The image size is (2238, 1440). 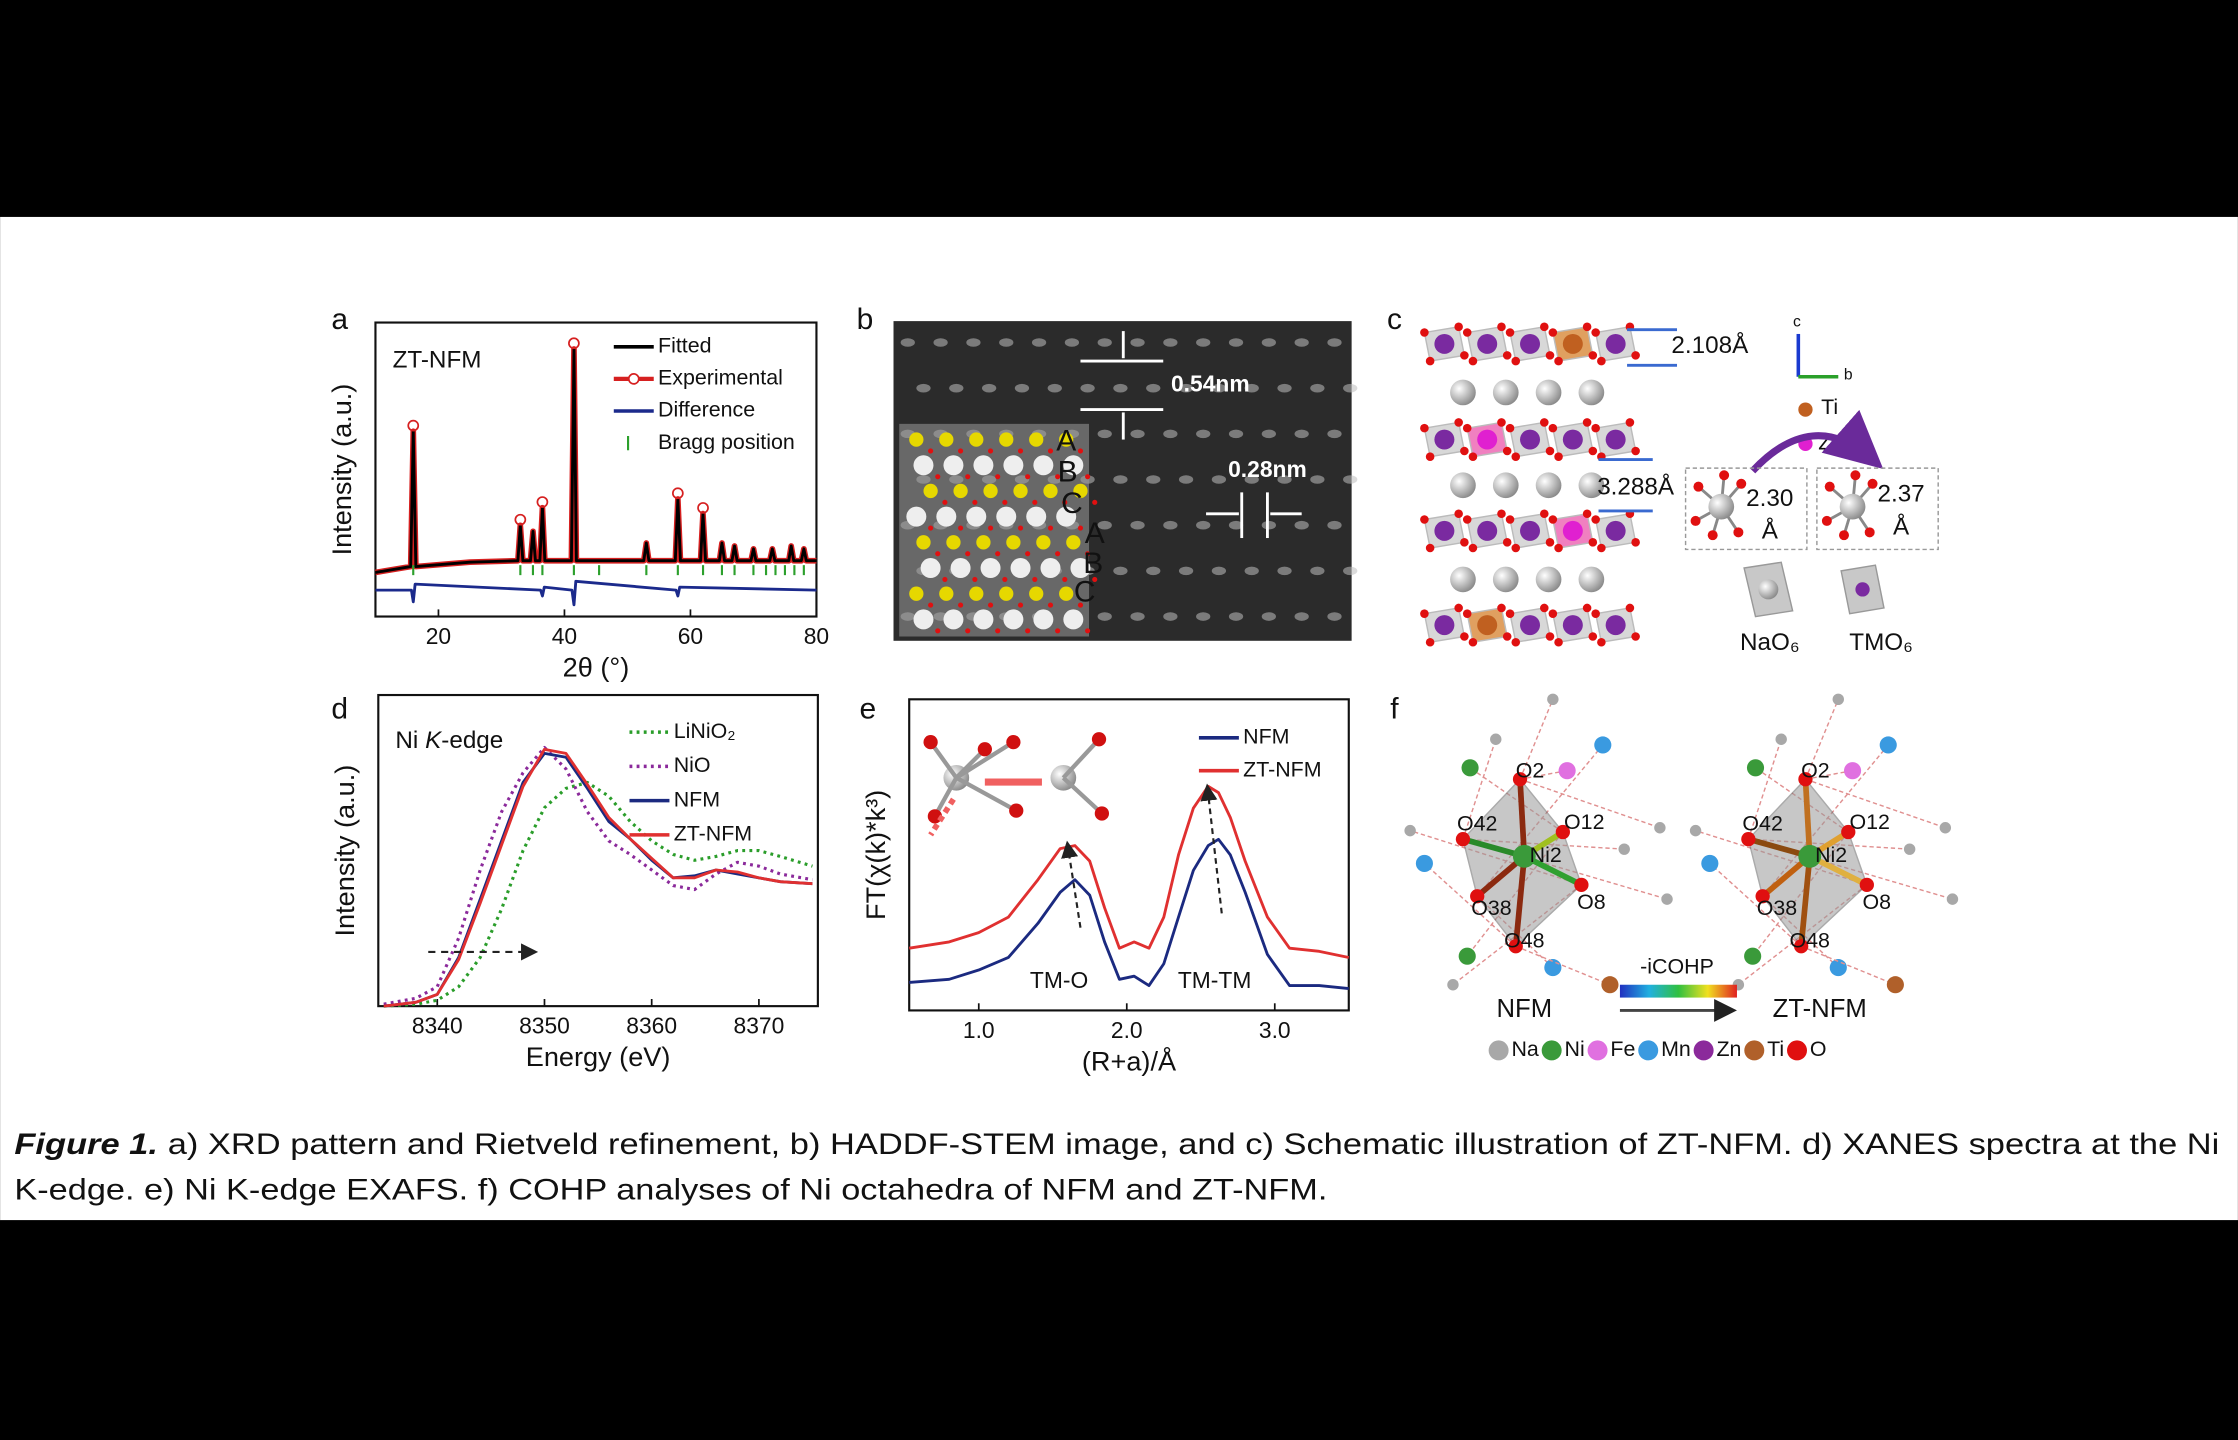 I want to click on dopant-label: Ti, so click(x=1829, y=407).